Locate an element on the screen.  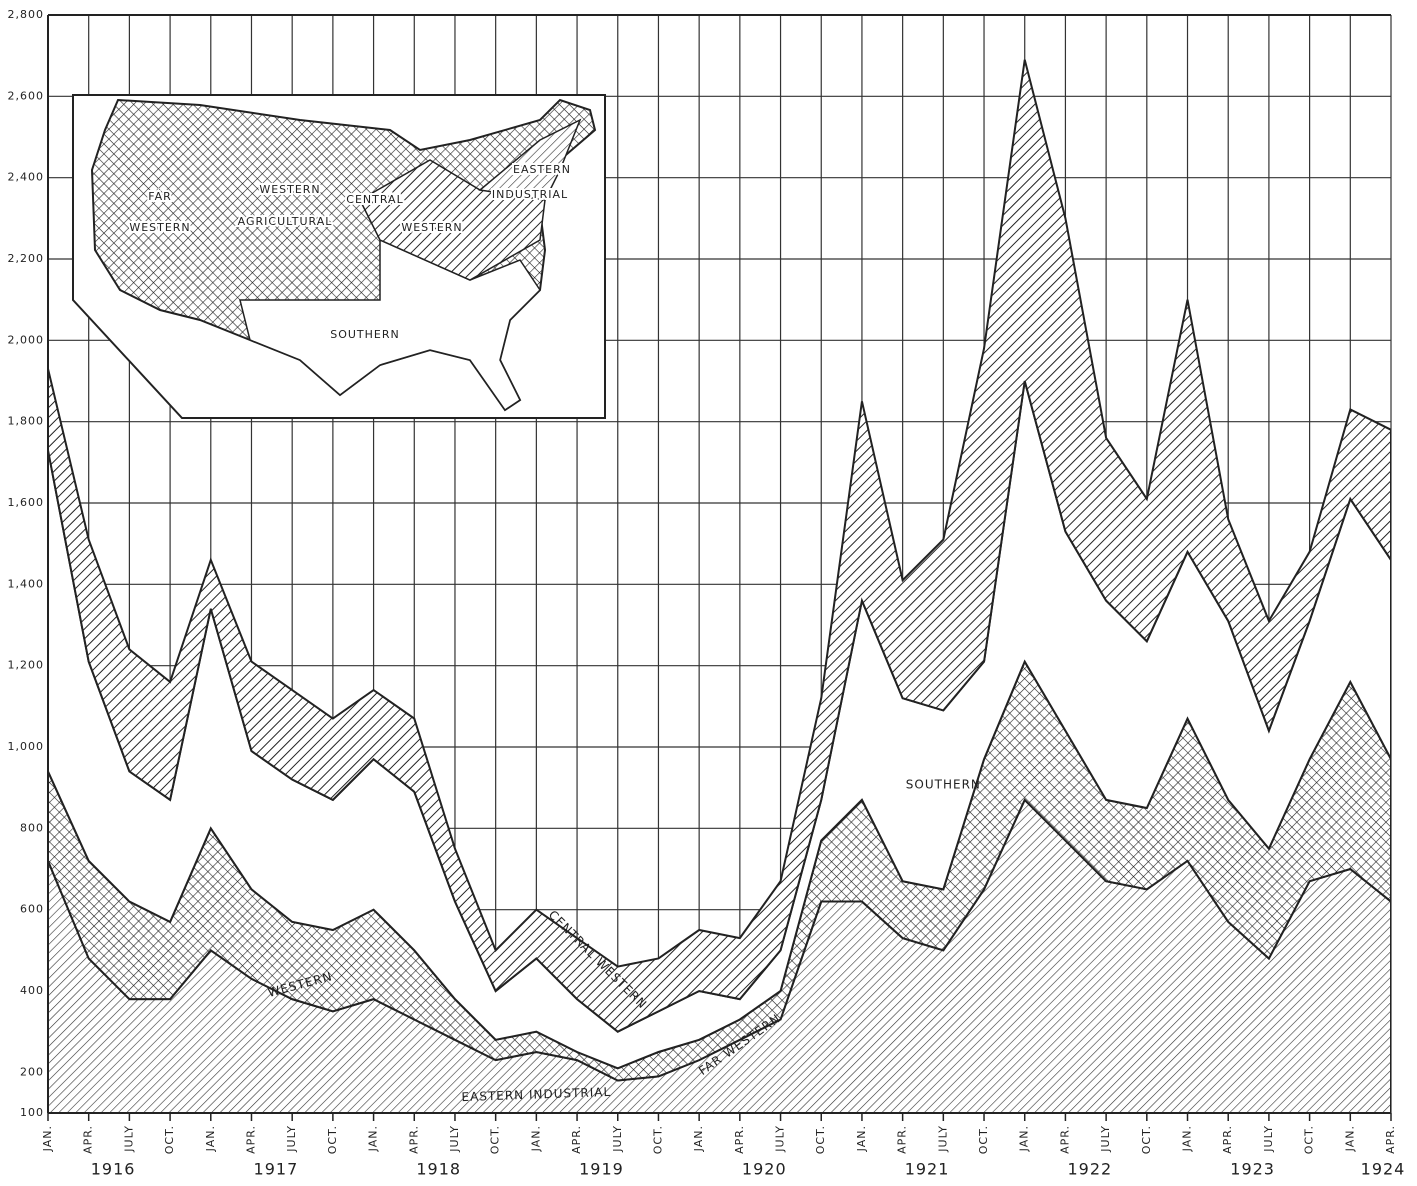
series-label: EASTERN INDUSTRIAL is located at coordinates (536, 1094).